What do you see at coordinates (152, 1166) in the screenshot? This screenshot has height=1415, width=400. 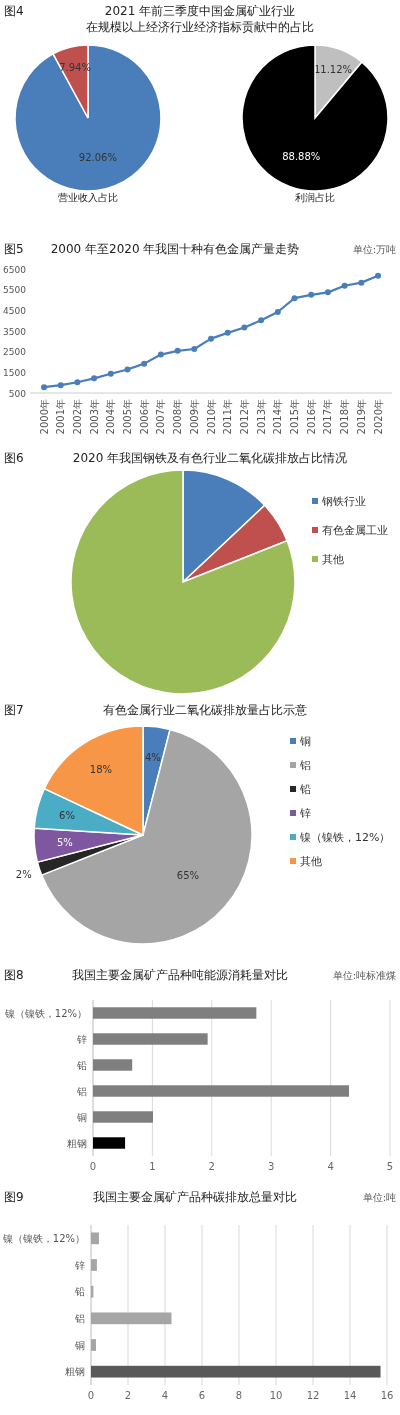 I see `x-tick-label: 1` at bounding box center [152, 1166].